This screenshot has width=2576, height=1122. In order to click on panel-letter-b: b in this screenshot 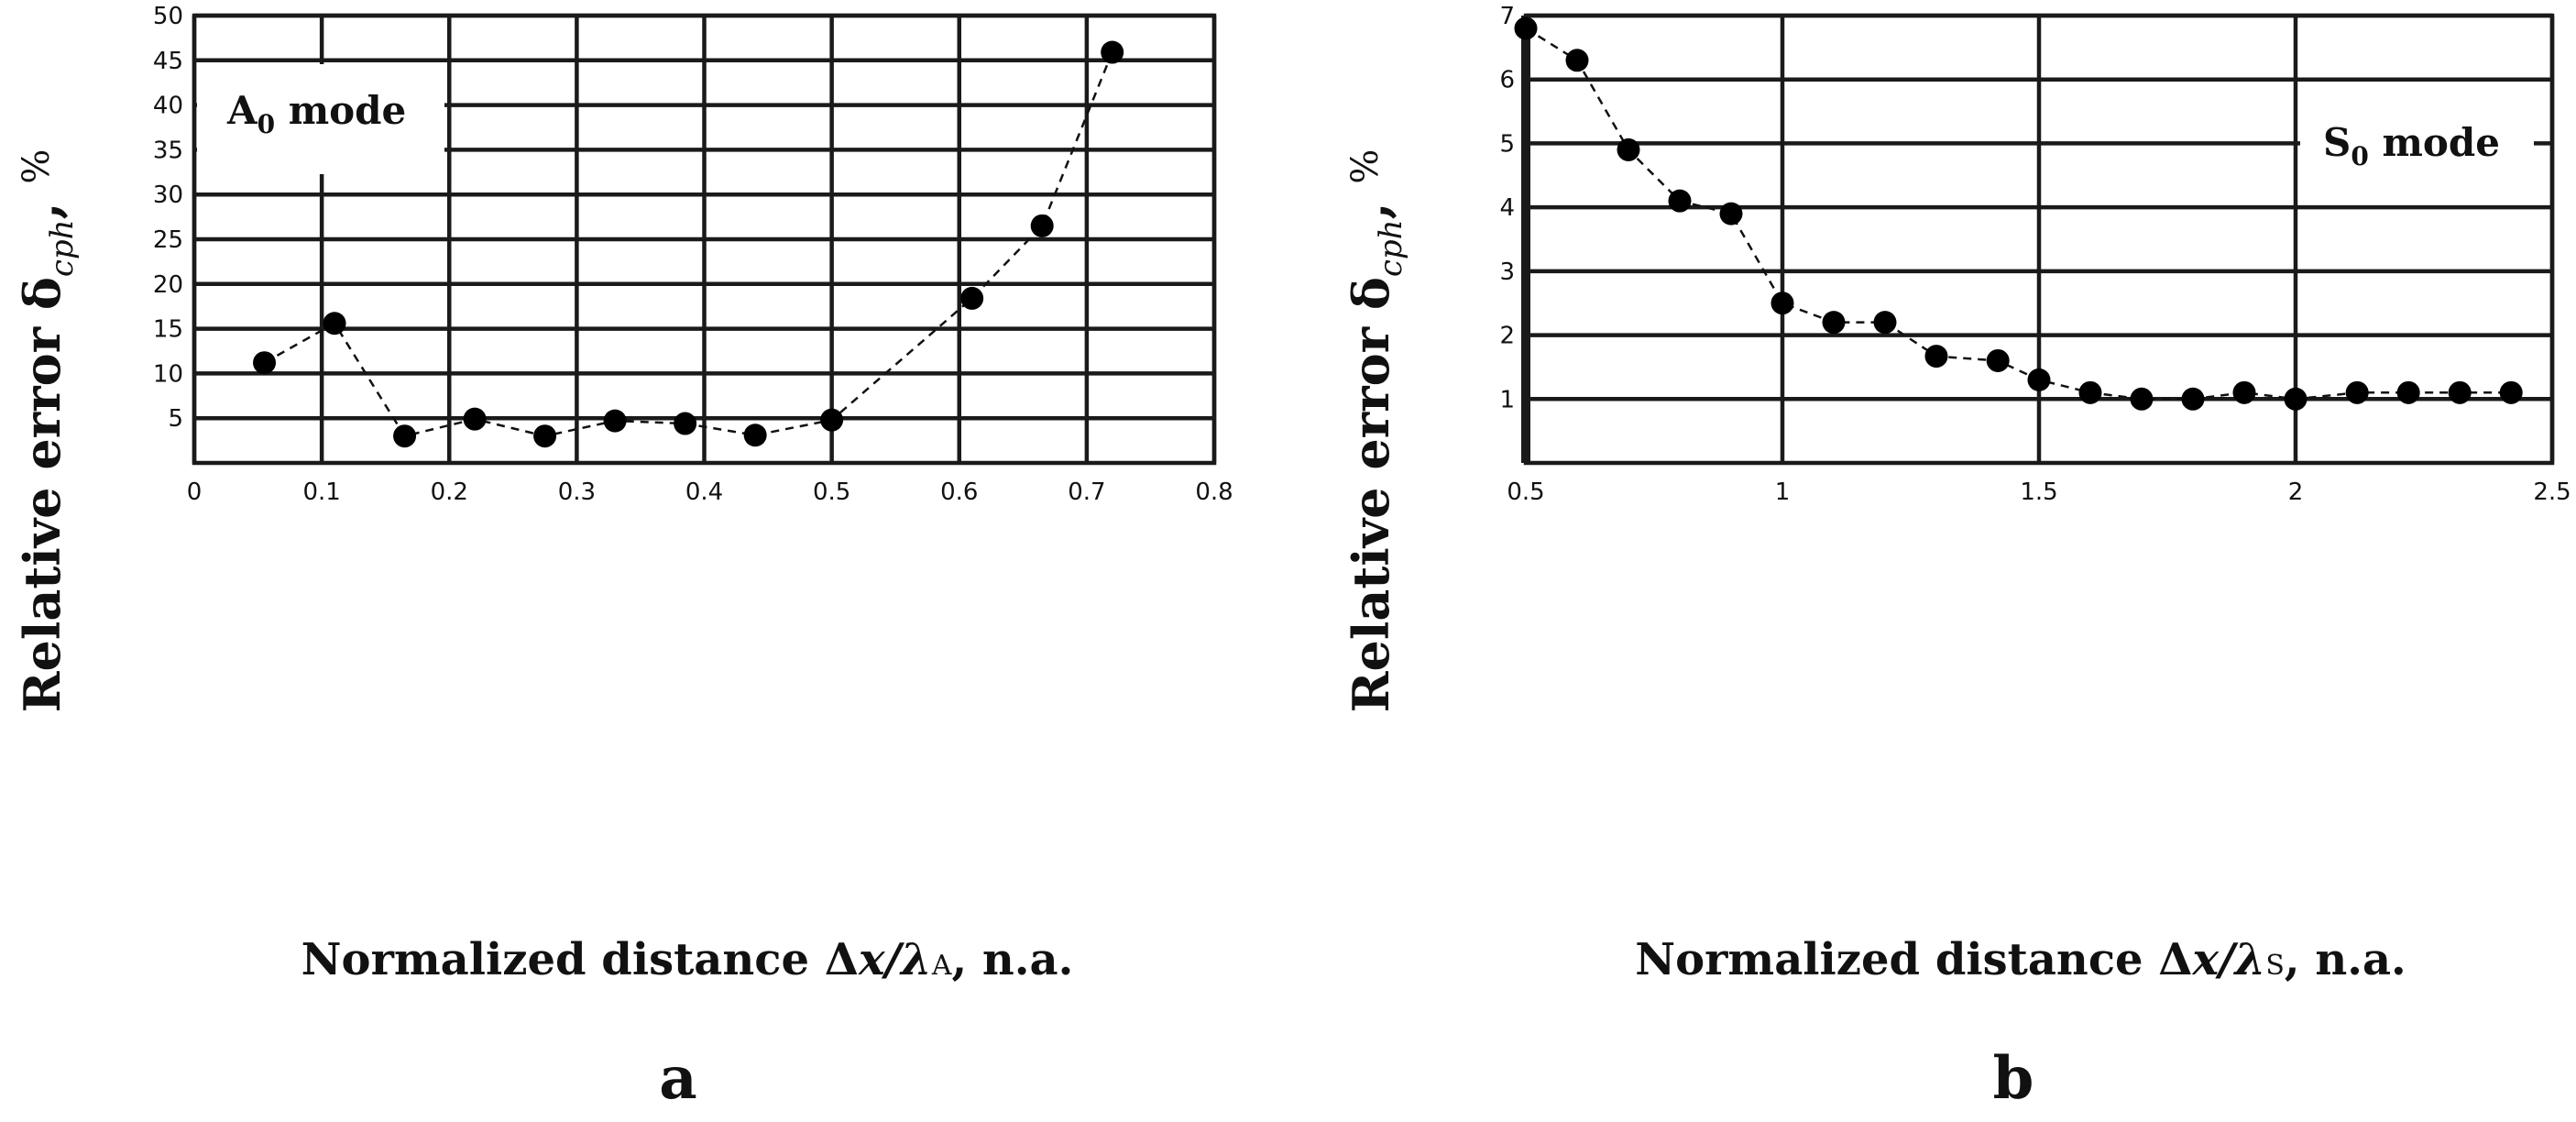, I will do `click(2013, 1078)`.